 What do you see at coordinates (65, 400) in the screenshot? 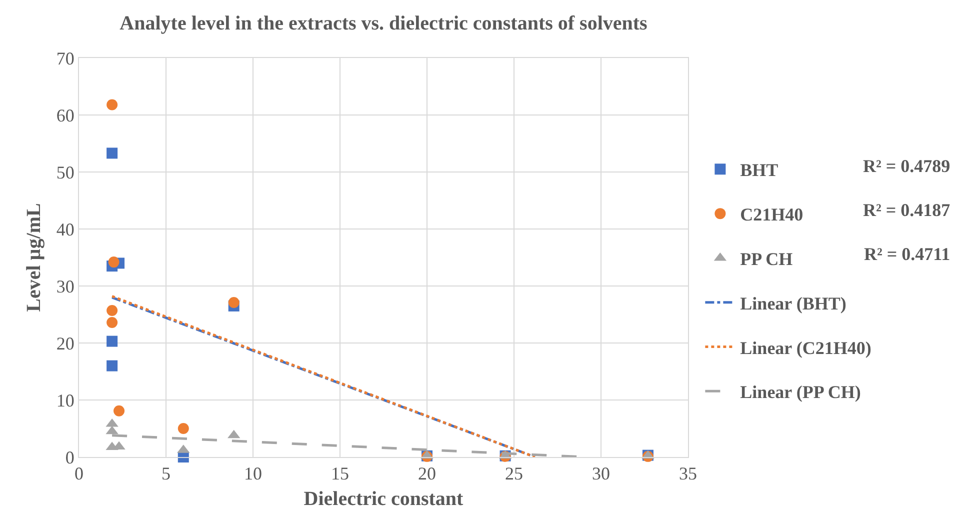
I see `y-tick-label: 10` at bounding box center [65, 400].